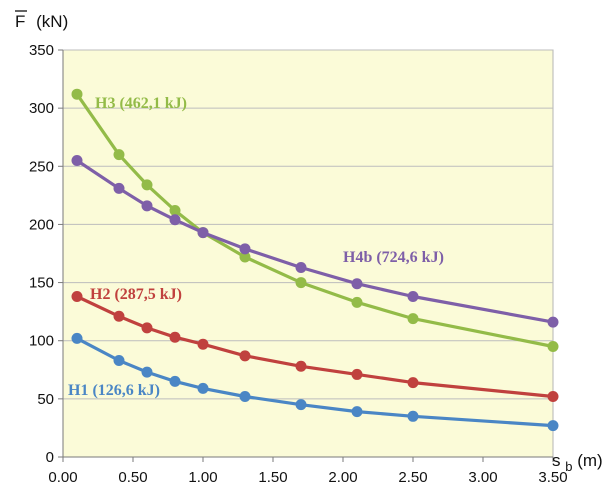 This screenshot has height=493, width=606. Describe the element at coordinates (556, 460) in the screenshot. I see `x-axis-symbol: s` at that location.